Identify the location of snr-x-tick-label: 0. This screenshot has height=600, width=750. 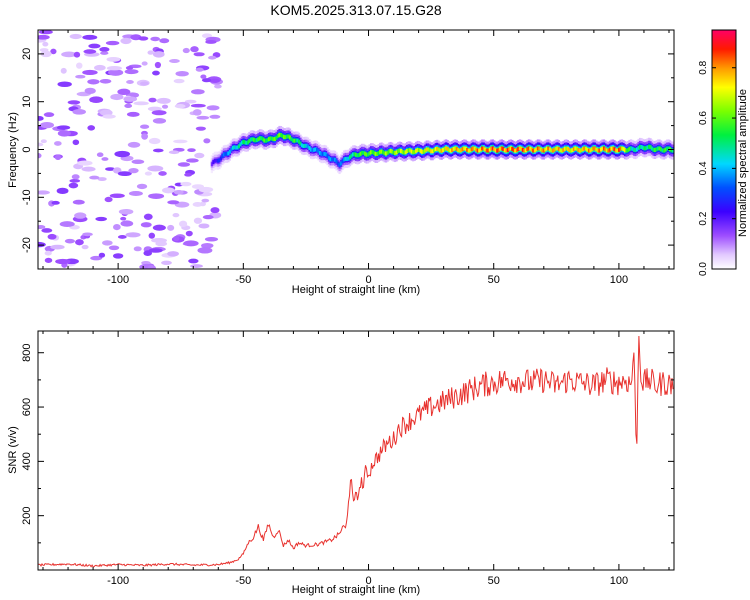
(368, 581).